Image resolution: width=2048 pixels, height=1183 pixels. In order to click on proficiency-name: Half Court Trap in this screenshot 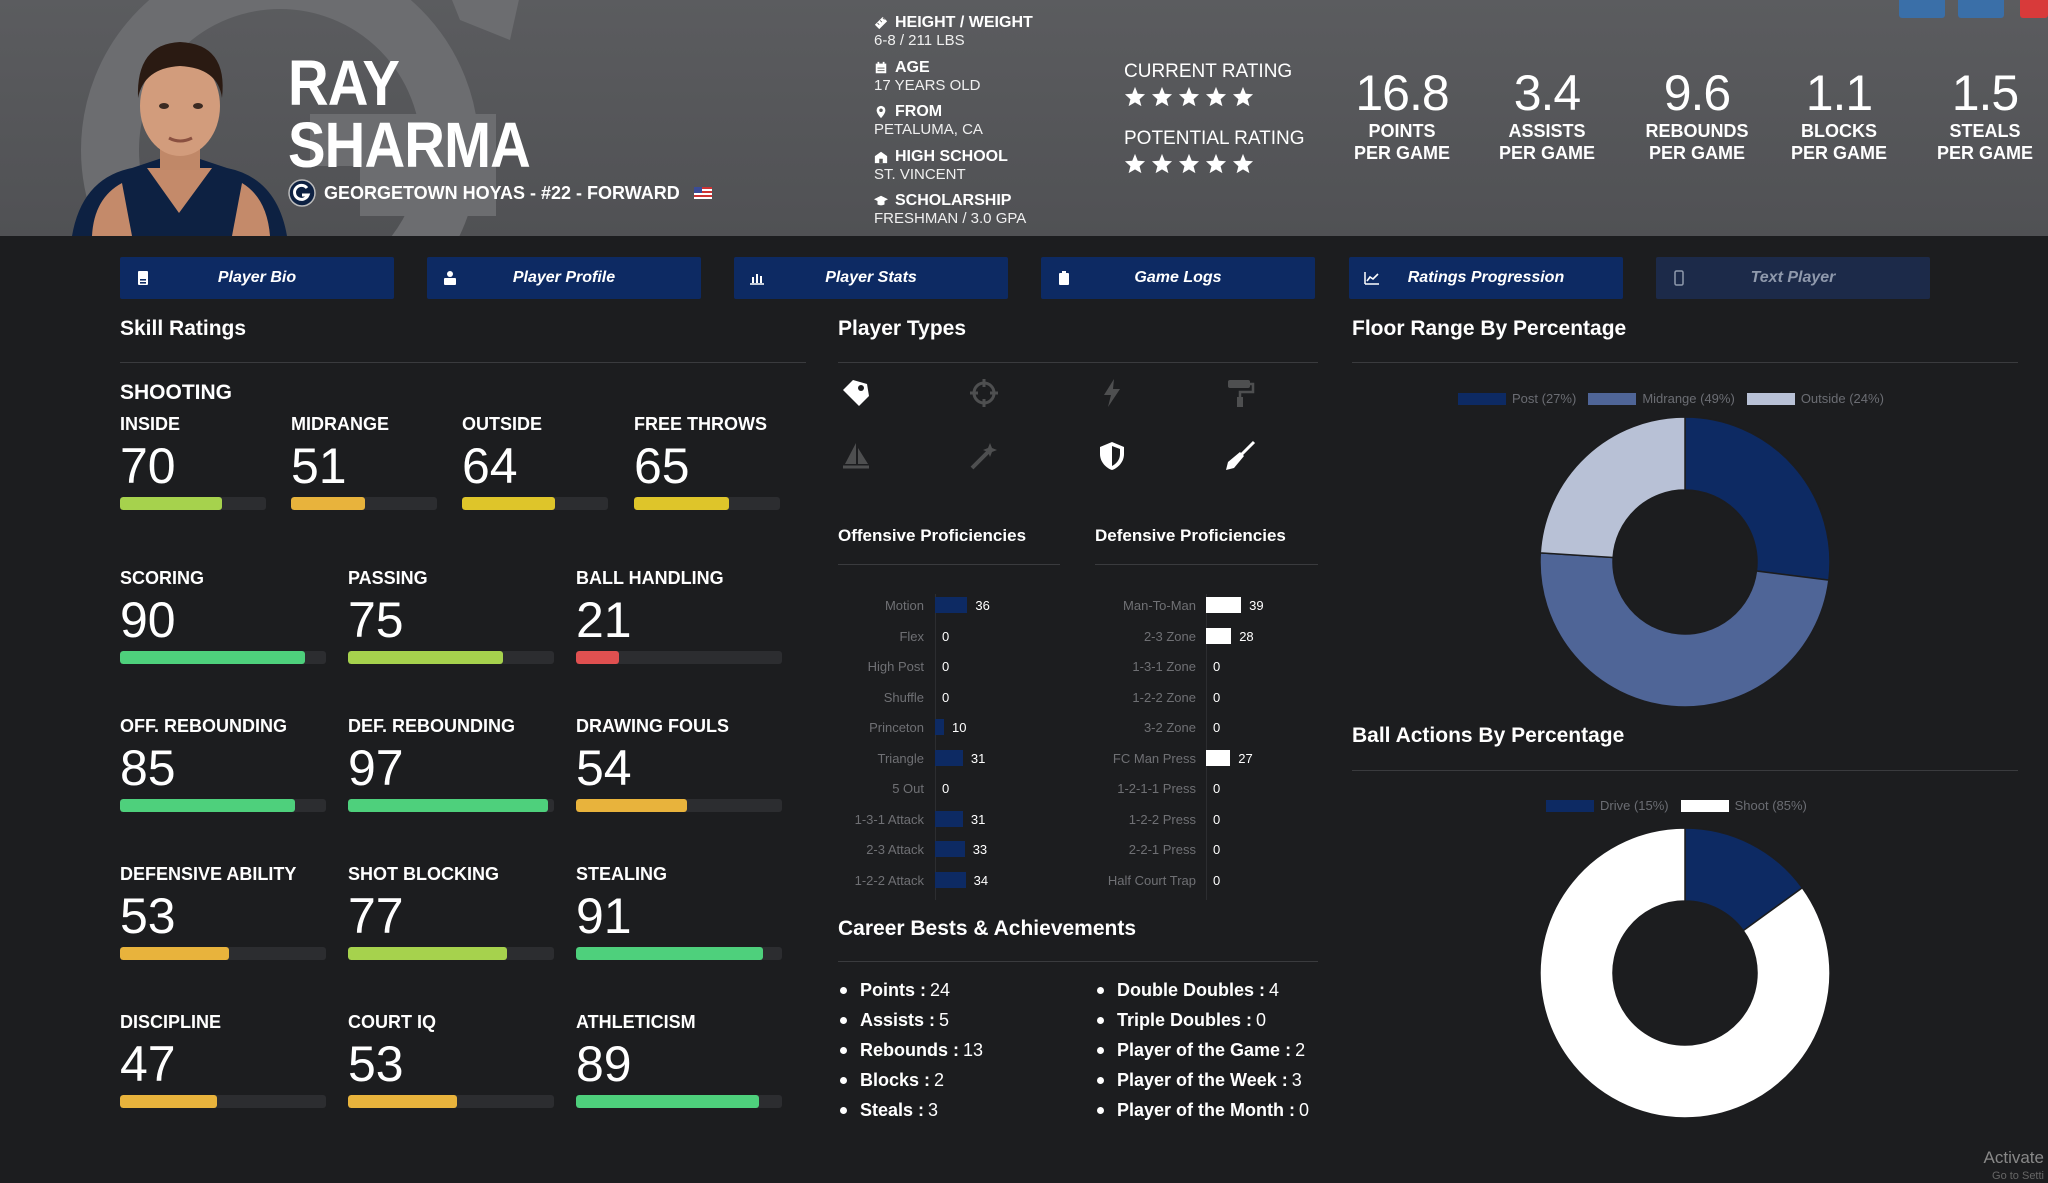, I will do `click(1151, 880)`.